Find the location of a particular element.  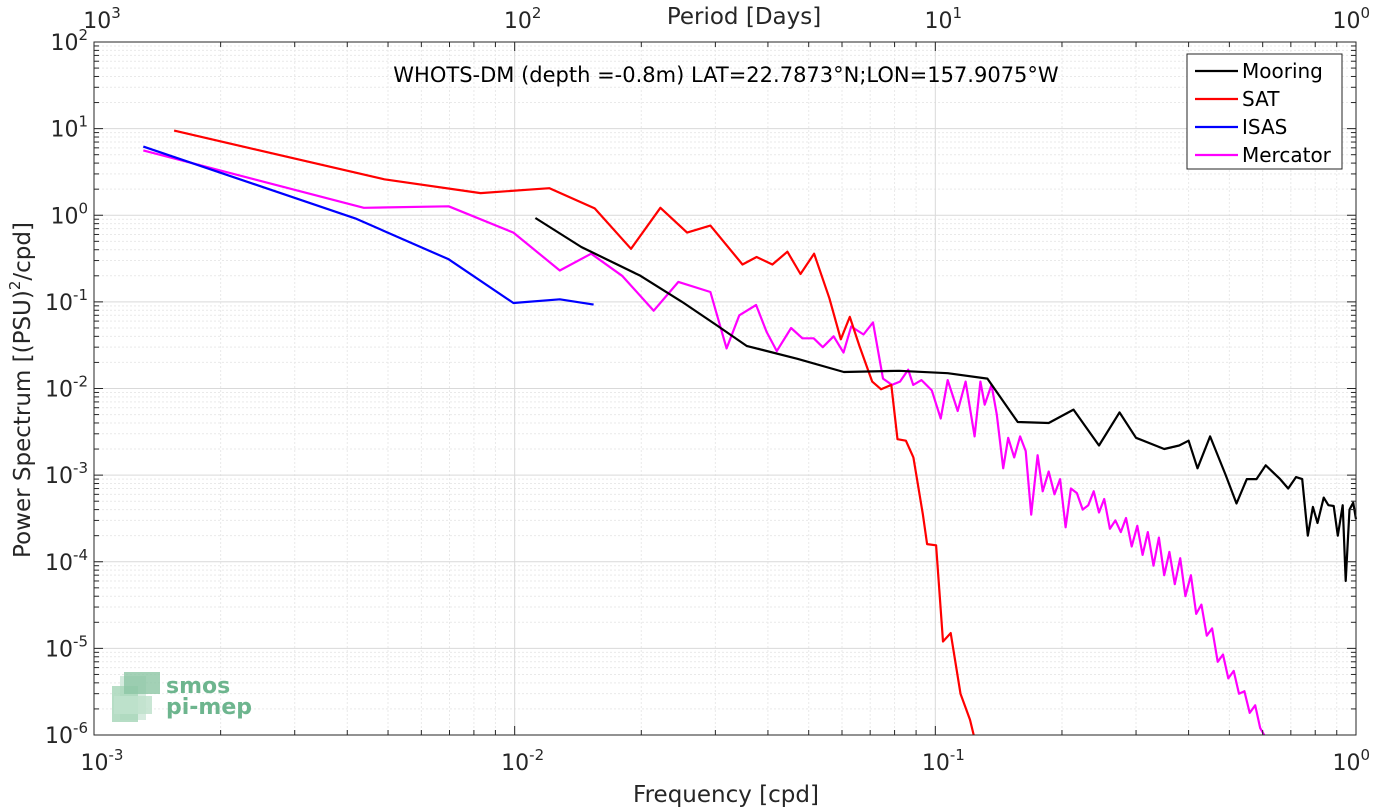

y-tick-label: 10⁻³ is located at coordinates (66, 474).